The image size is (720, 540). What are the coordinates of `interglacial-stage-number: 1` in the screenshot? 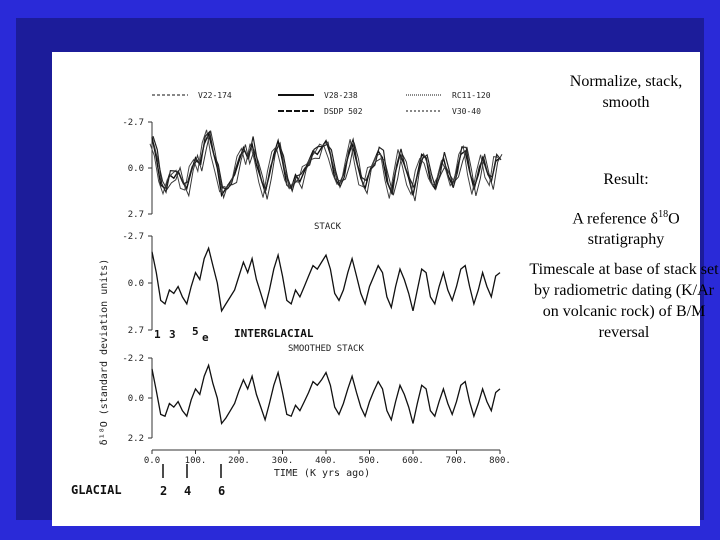 It's located at (157, 334).